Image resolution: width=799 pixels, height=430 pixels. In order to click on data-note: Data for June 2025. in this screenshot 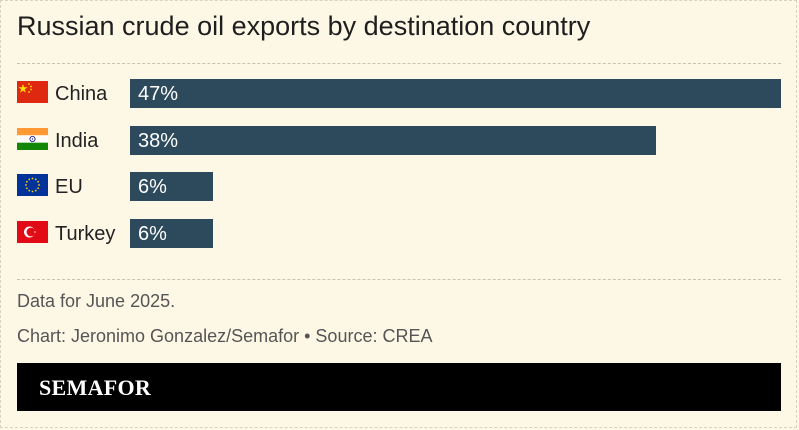, I will do `click(96, 301)`.